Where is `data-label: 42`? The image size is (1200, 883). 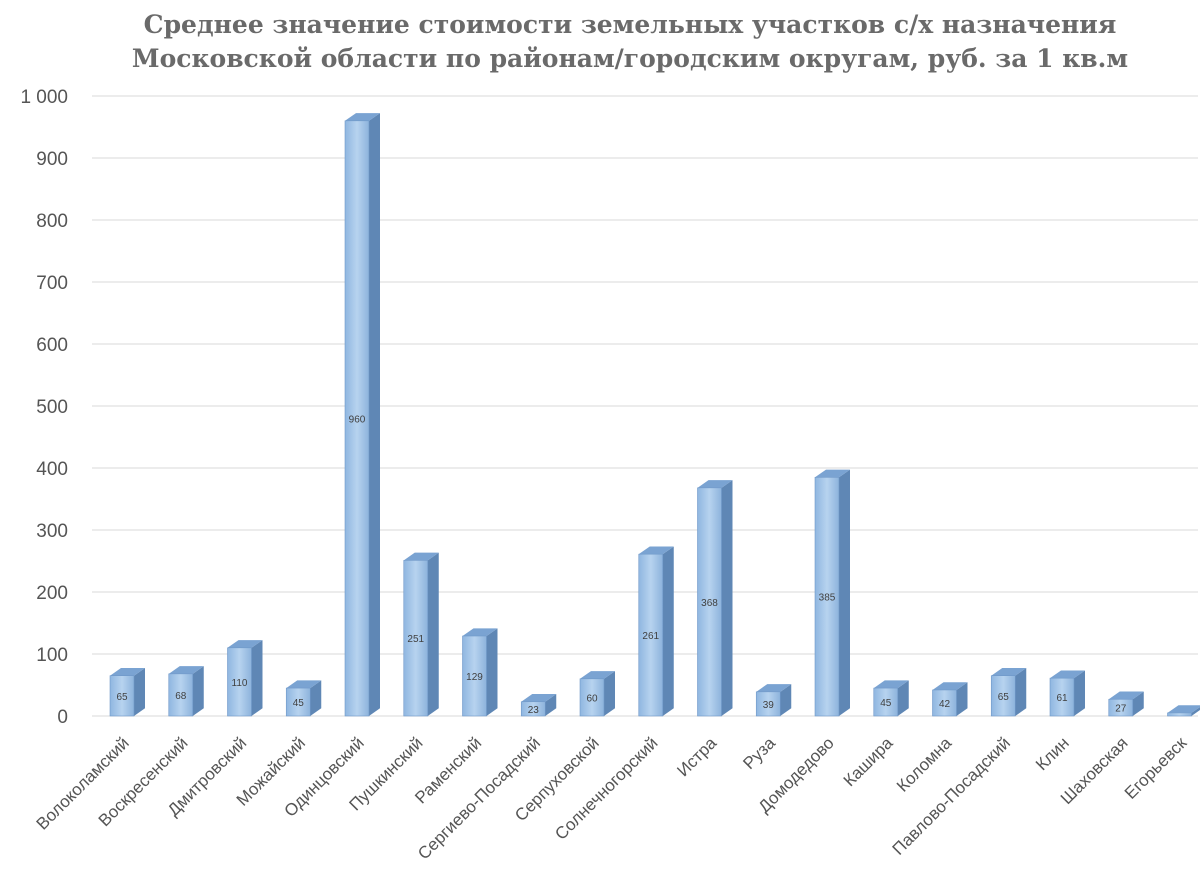
data-label: 42 is located at coordinates (945, 704).